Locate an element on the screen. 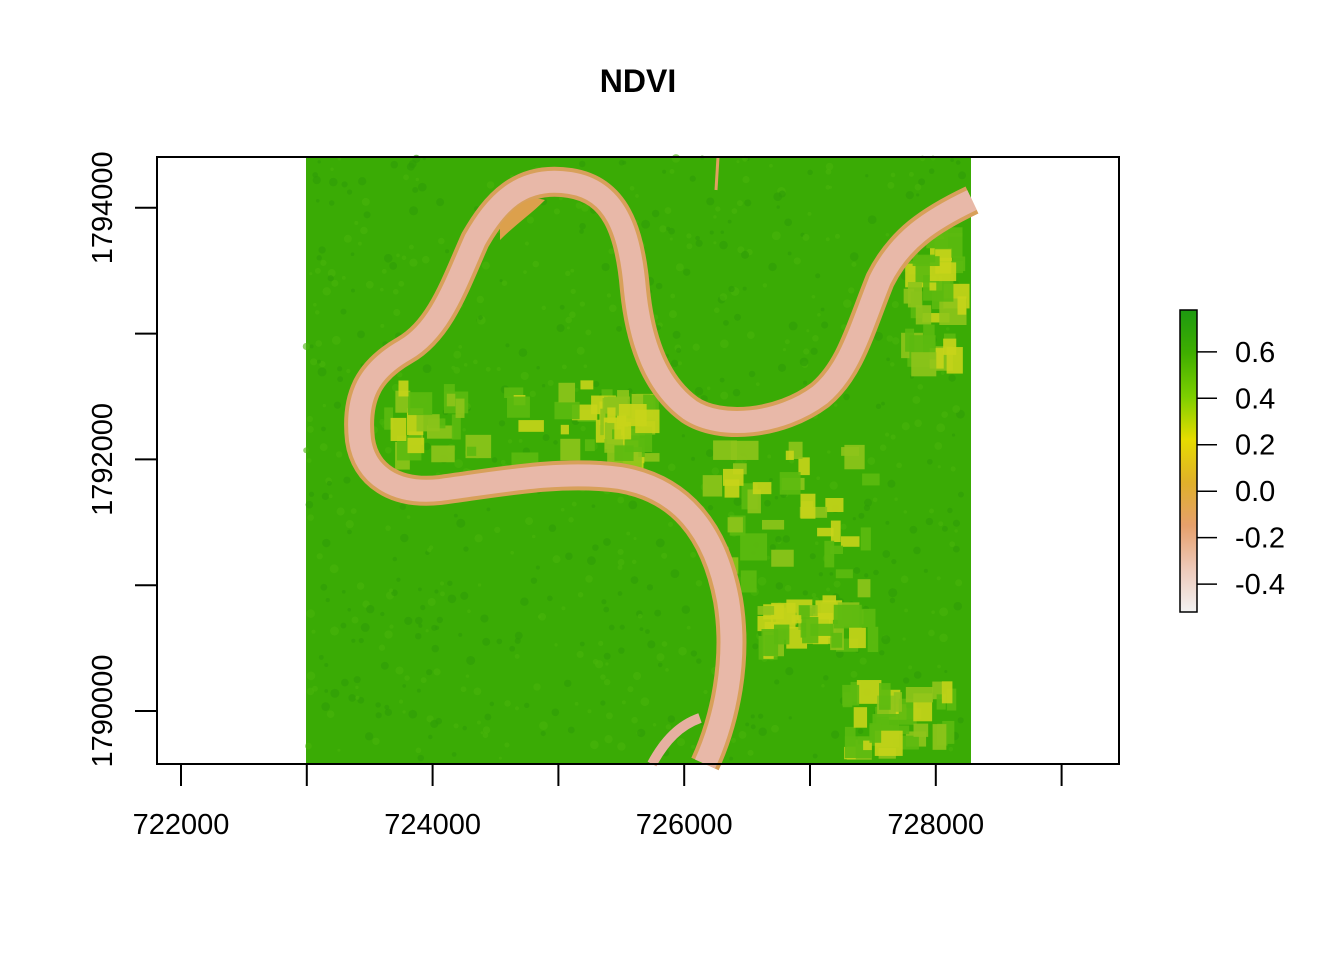 The width and height of the screenshot is (1344, 960). y-tick-label: 1792000 is located at coordinates (103, 459).